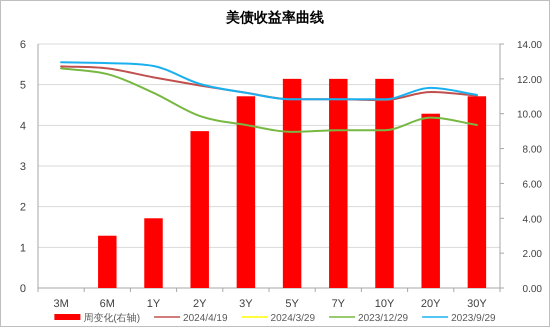  I want to click on y-tick-label: 0, so click(23, 289).